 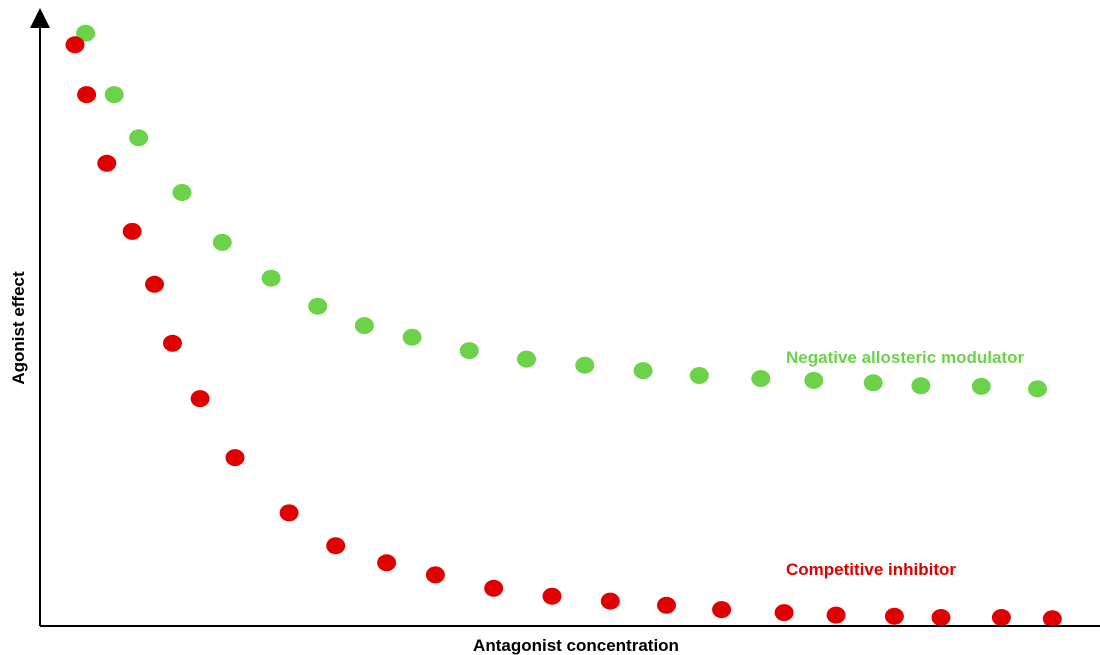 I want to click on y-axis-title: Agonist effect, so click(x=18, y=328).